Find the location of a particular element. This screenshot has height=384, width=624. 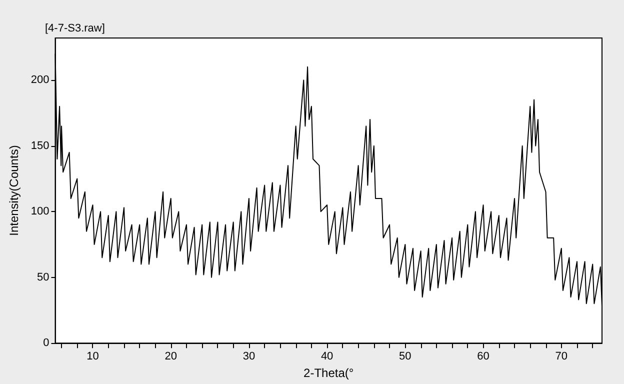

y-tick-label: 100 is located at coordinates (40, 212).